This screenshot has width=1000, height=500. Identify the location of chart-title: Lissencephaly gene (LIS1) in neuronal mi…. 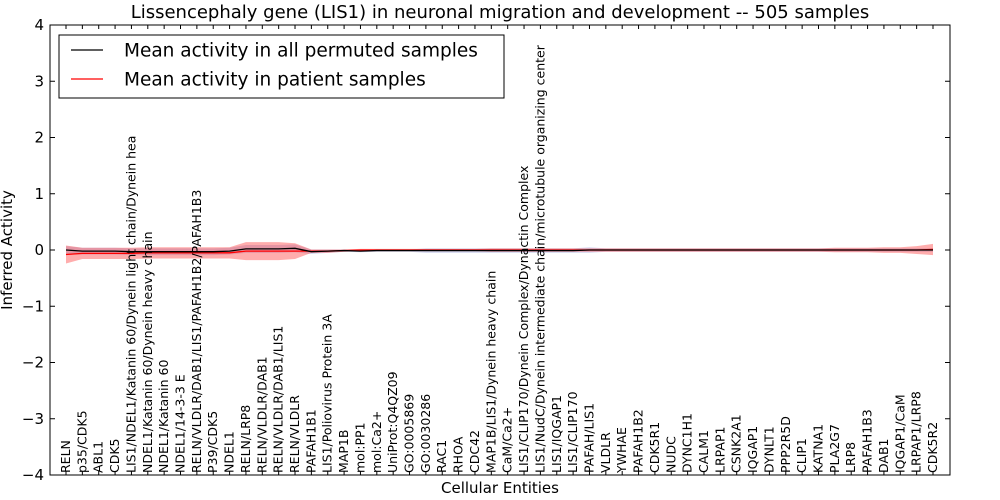
(500, 12).